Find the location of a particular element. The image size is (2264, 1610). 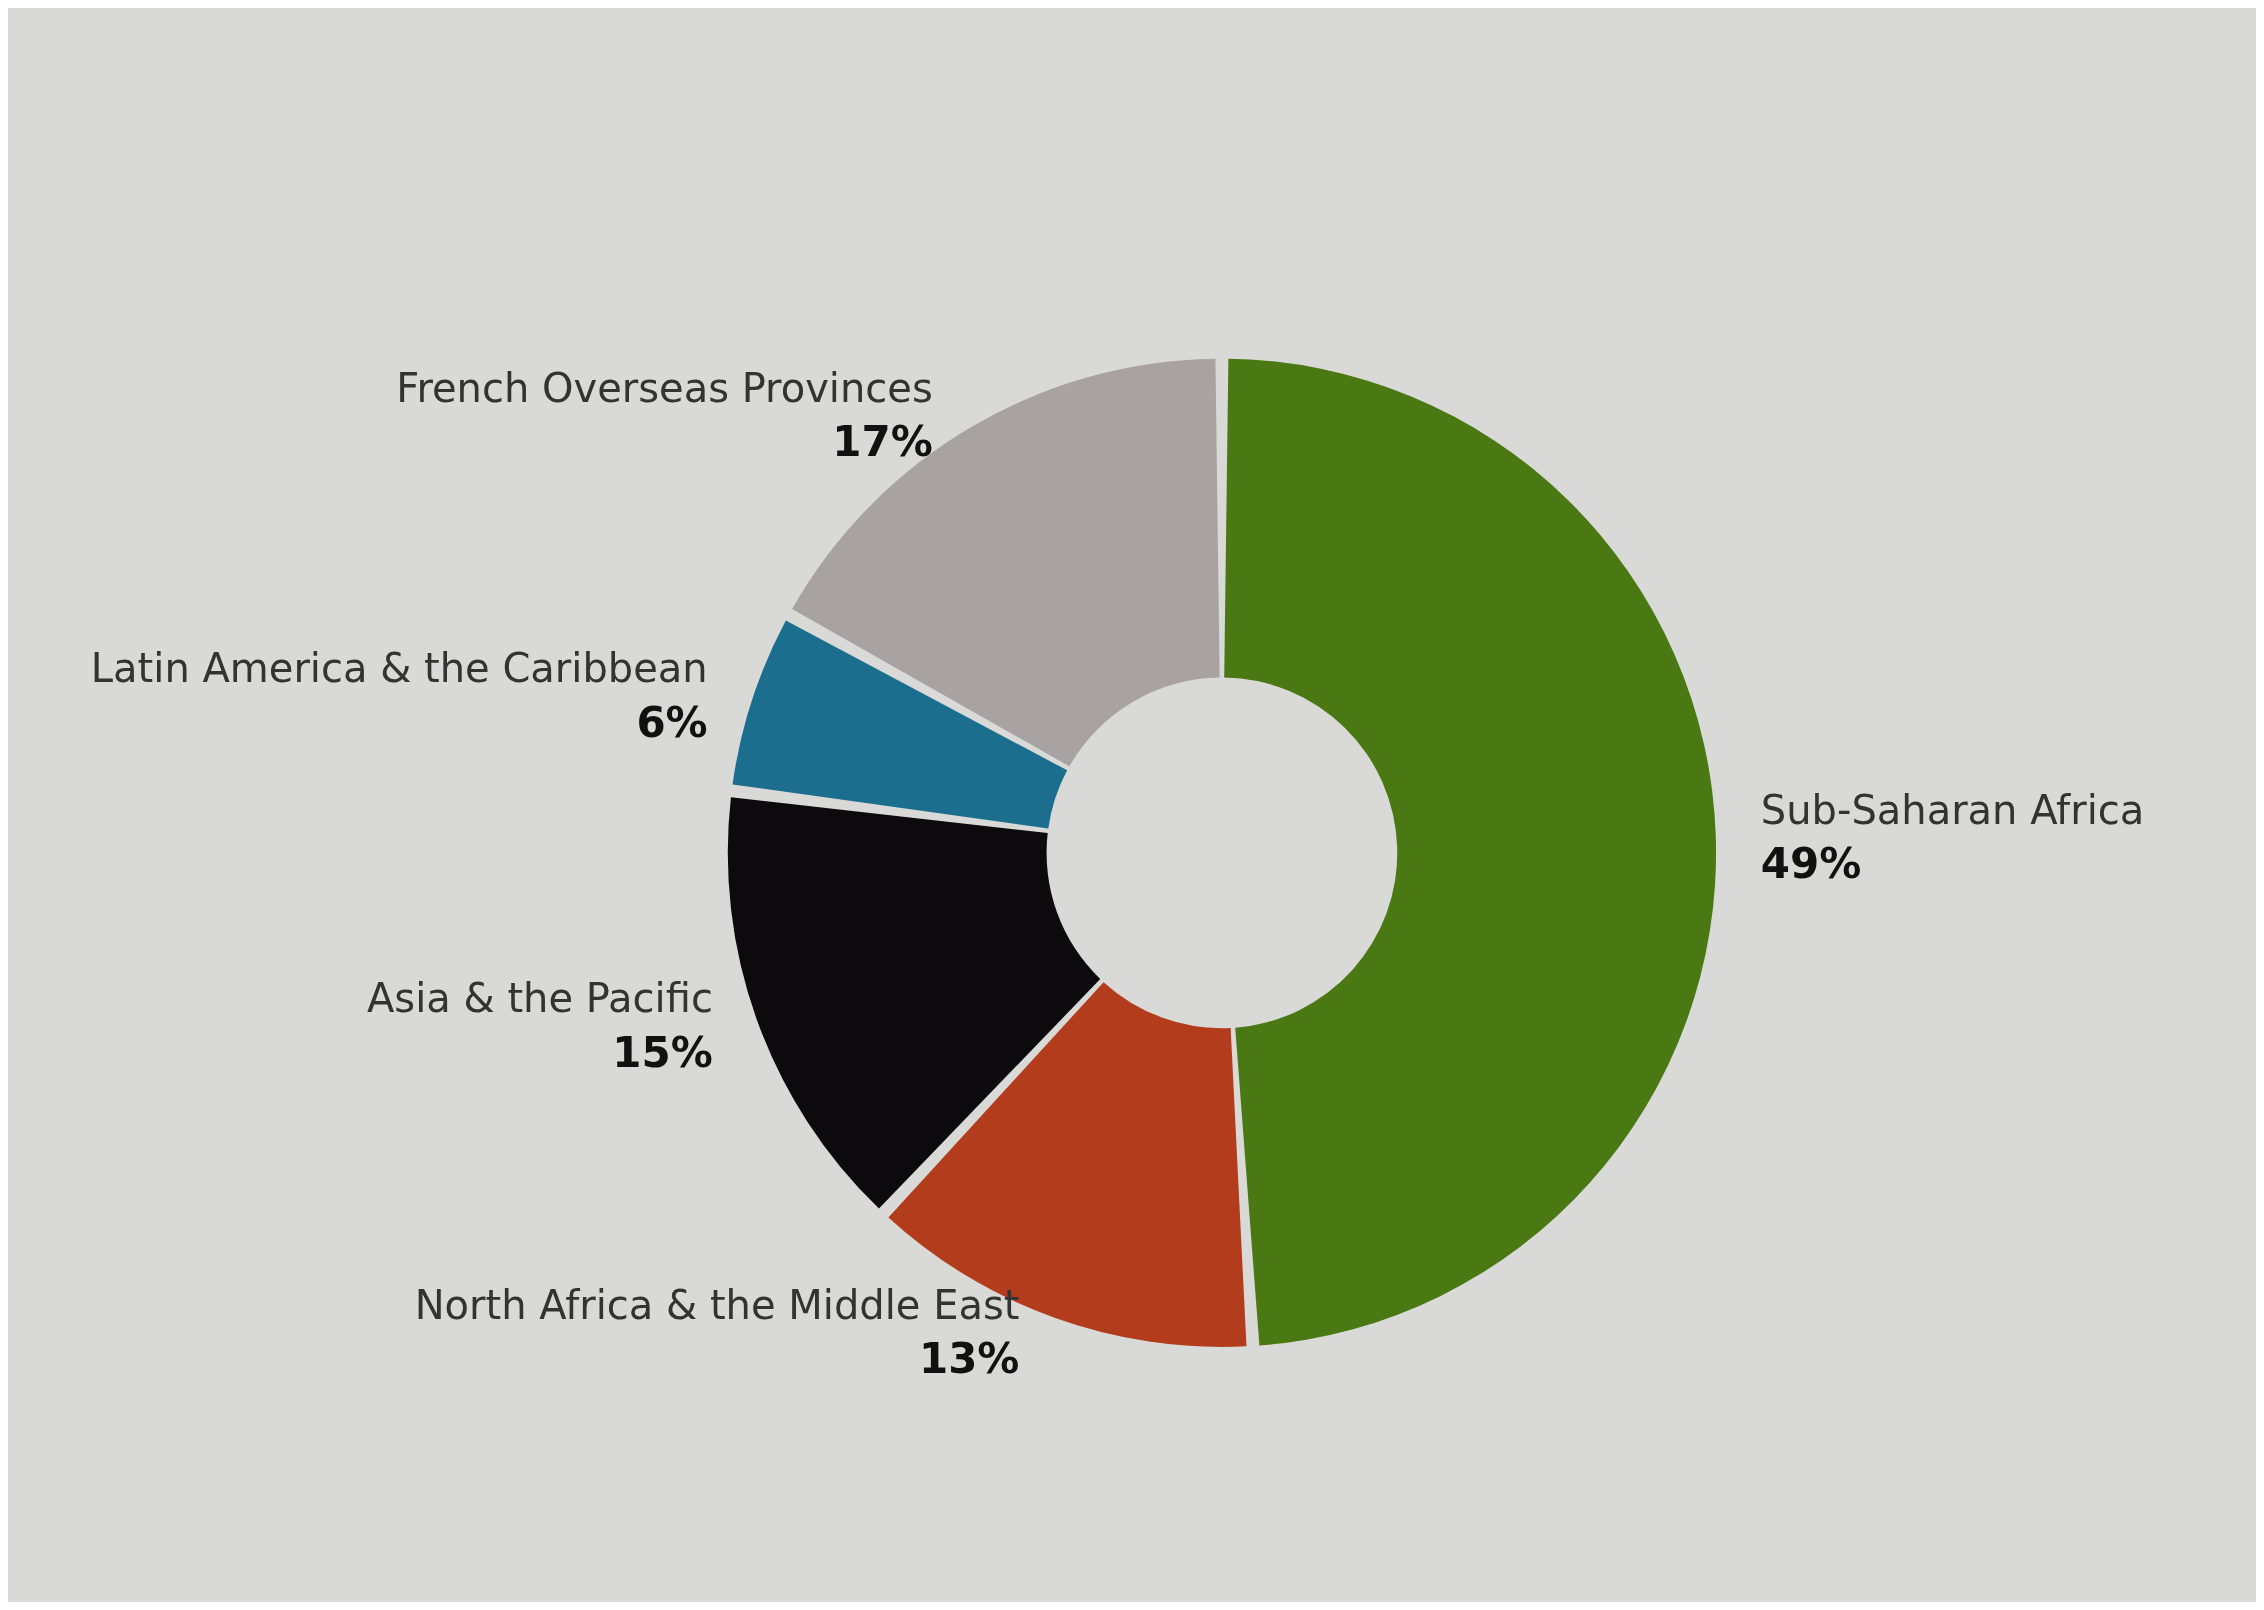

slice-label: Latin America & the Caribbean is located at coordinates (399, 668).